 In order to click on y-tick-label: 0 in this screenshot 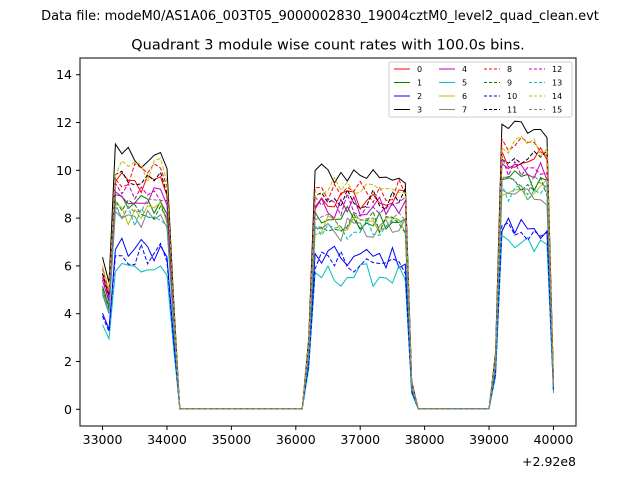, I will do `click(68, 409)`.